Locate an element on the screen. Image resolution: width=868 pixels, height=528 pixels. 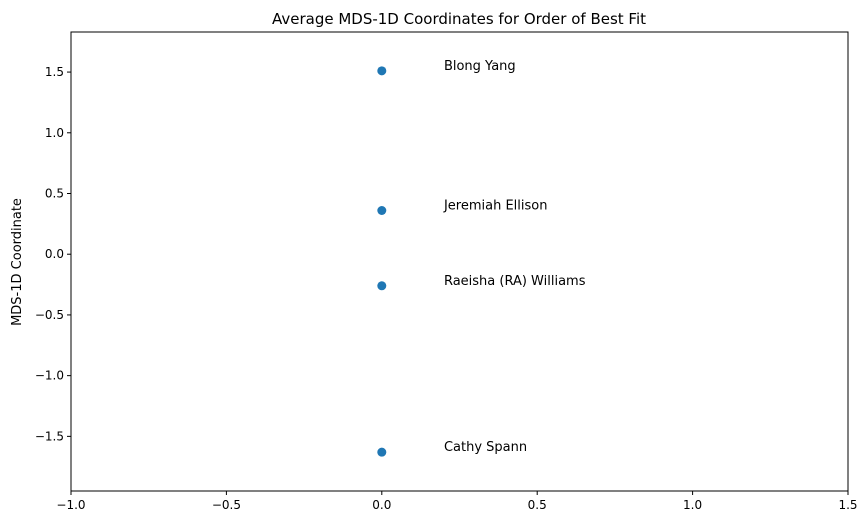
point-label: Jeremiah Ellison is located at coordinates (495, 206).